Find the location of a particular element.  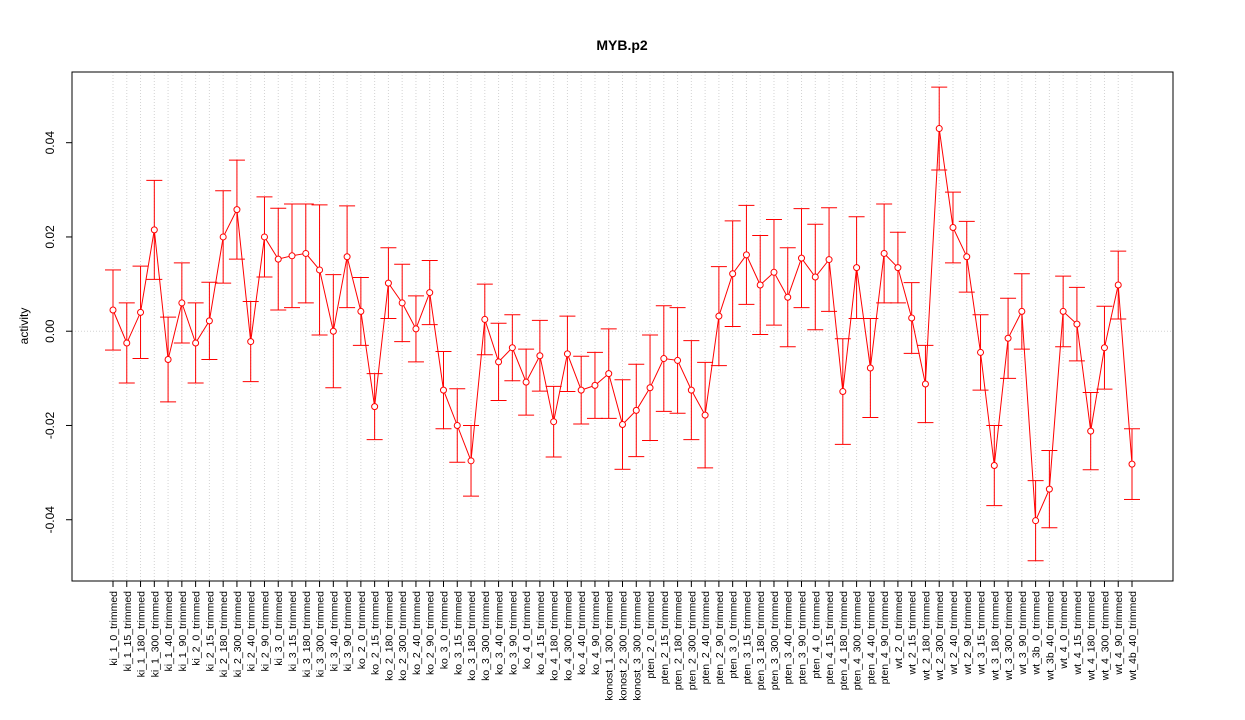

x-tick-label: ki_3_40_trimmed is located at coordinates (334, 631).